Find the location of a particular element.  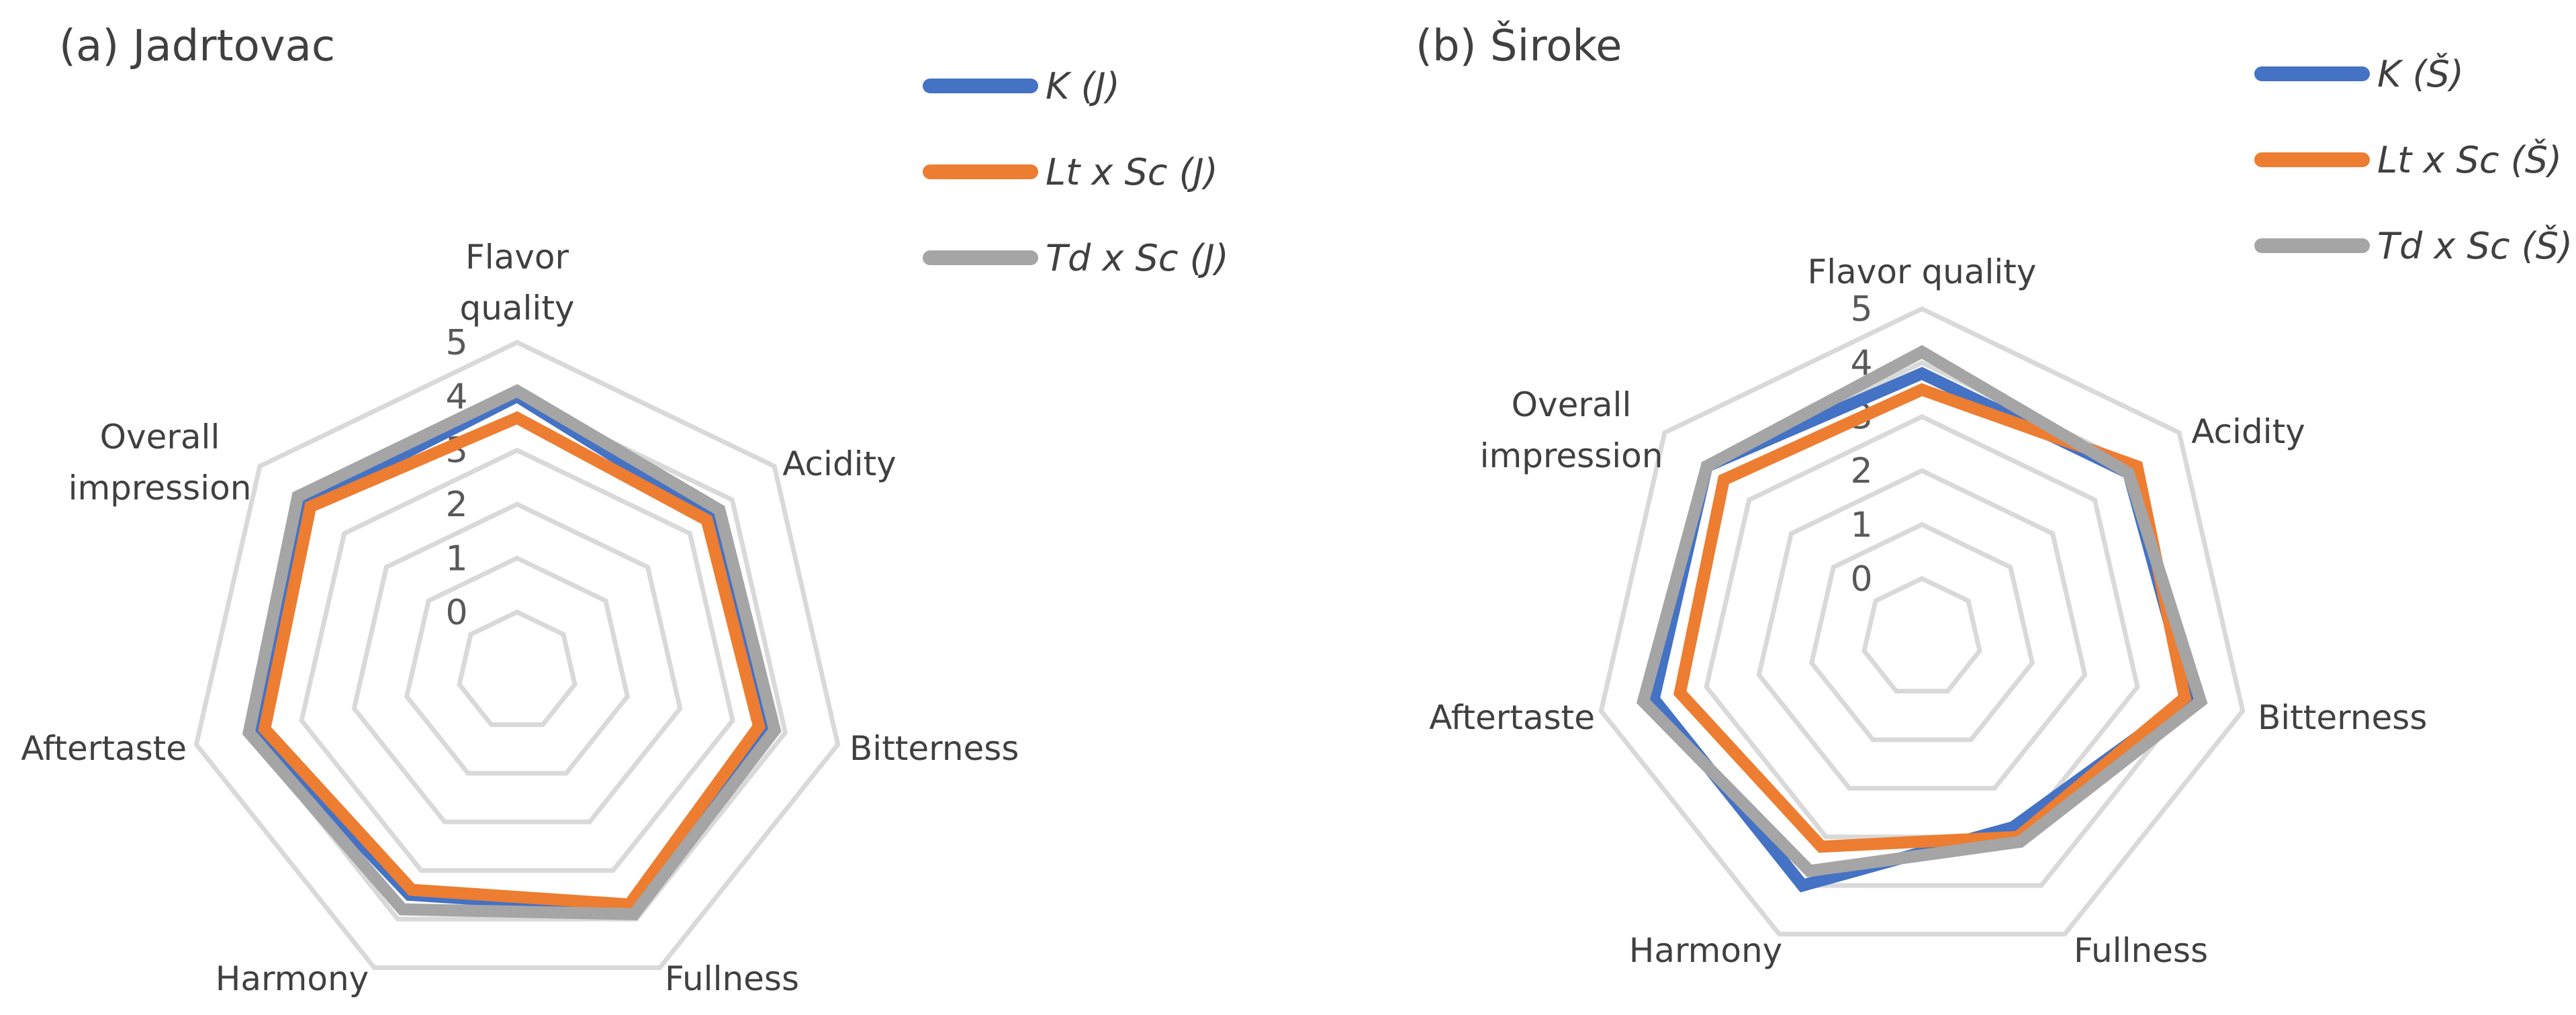

legend-item-td-x-sc-j: Td x Sc (J) is located at coordinates (1076, 258).